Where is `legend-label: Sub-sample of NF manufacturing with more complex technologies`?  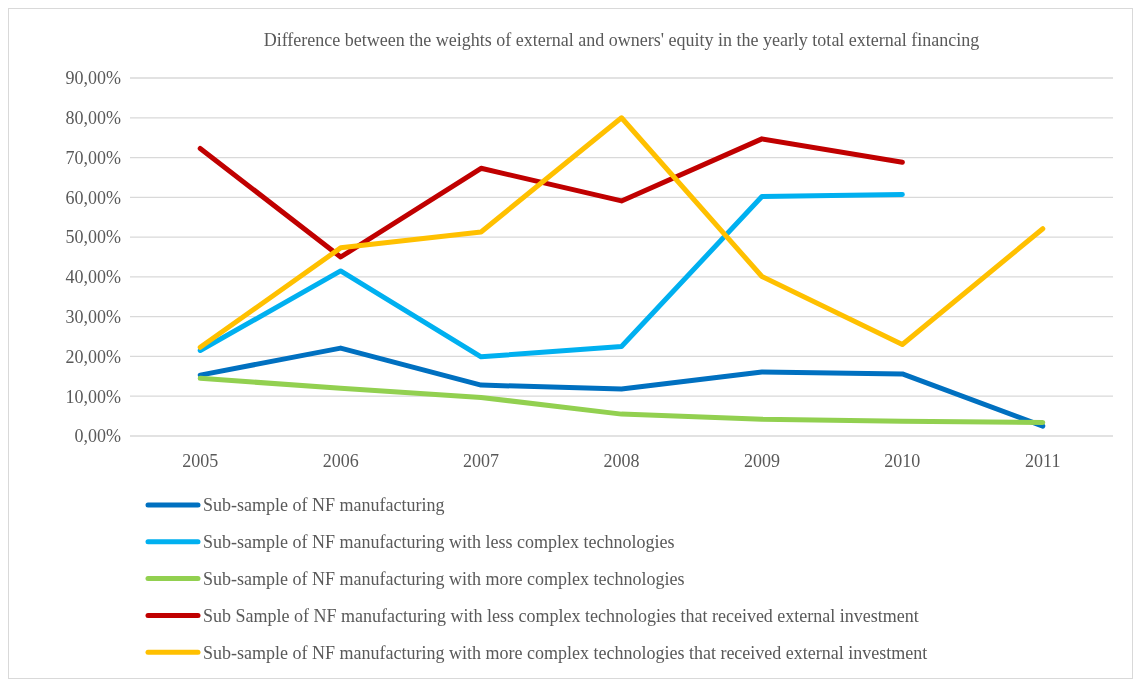 legend-label: Sub-sample of NF manufacturing with more complex technologies is located at coordinates (444, 578).